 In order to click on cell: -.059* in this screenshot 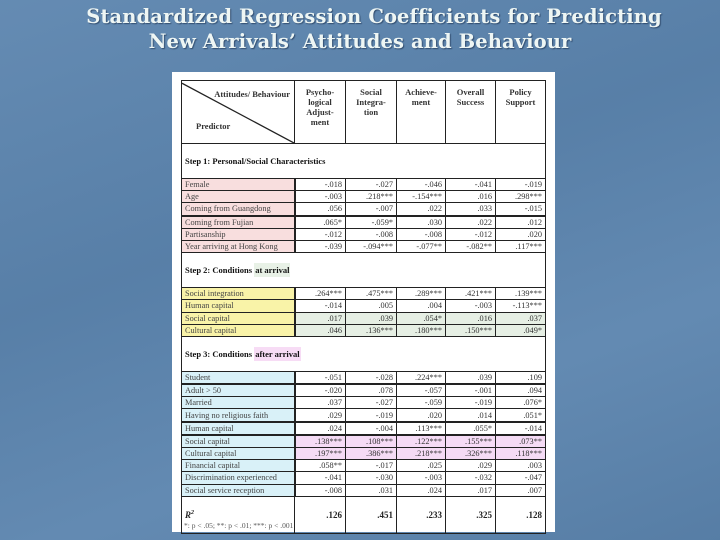, I will do `click(371, 221)`.